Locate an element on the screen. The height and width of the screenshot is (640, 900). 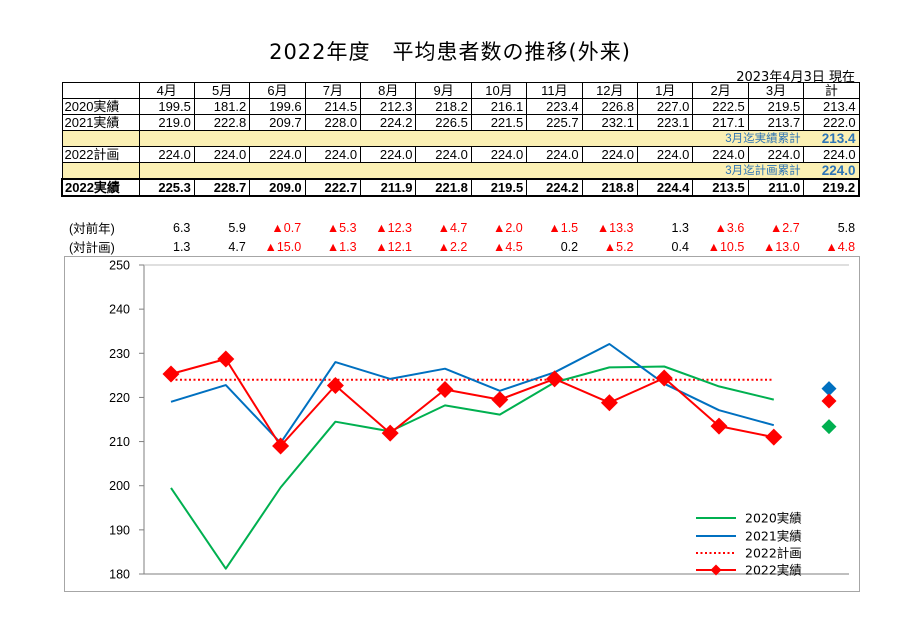
legend-label: 2020実績 is located at coordinates (773, 518).